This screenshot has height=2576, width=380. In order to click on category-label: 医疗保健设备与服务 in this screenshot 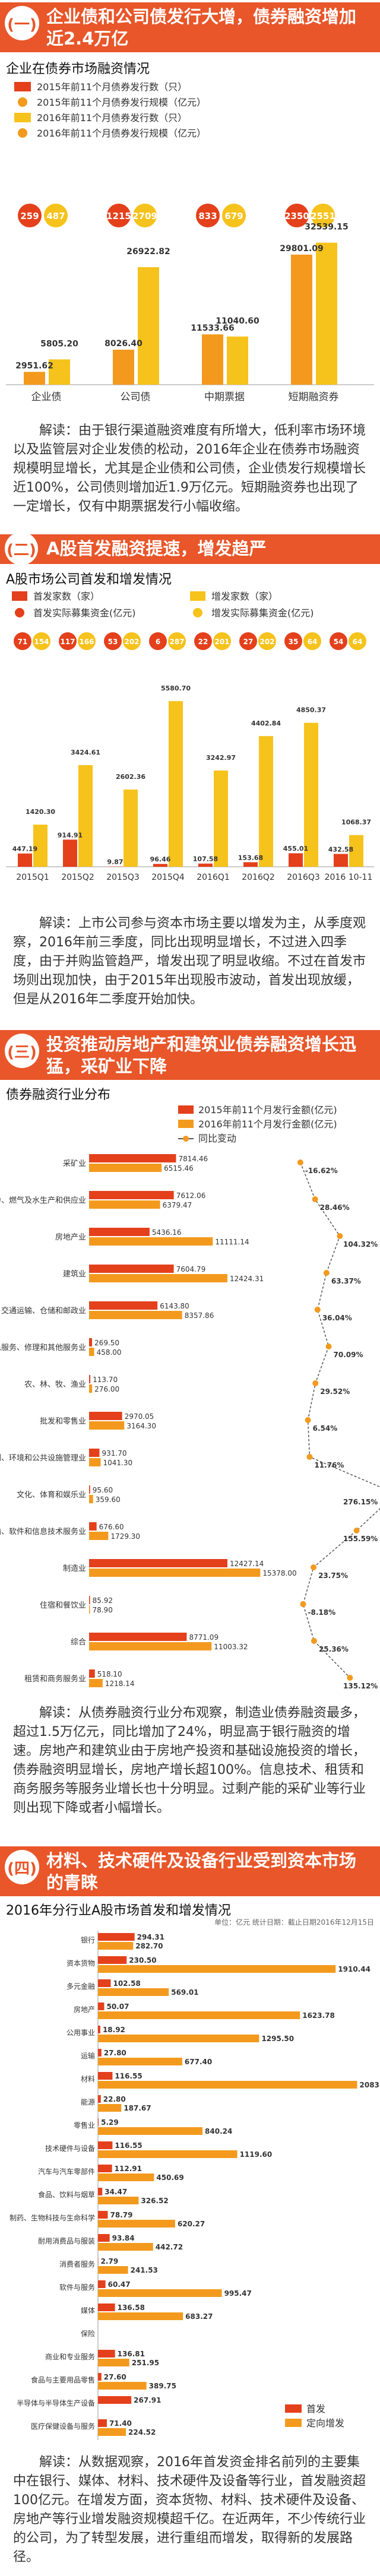, I will do `click(63, 2426)`.